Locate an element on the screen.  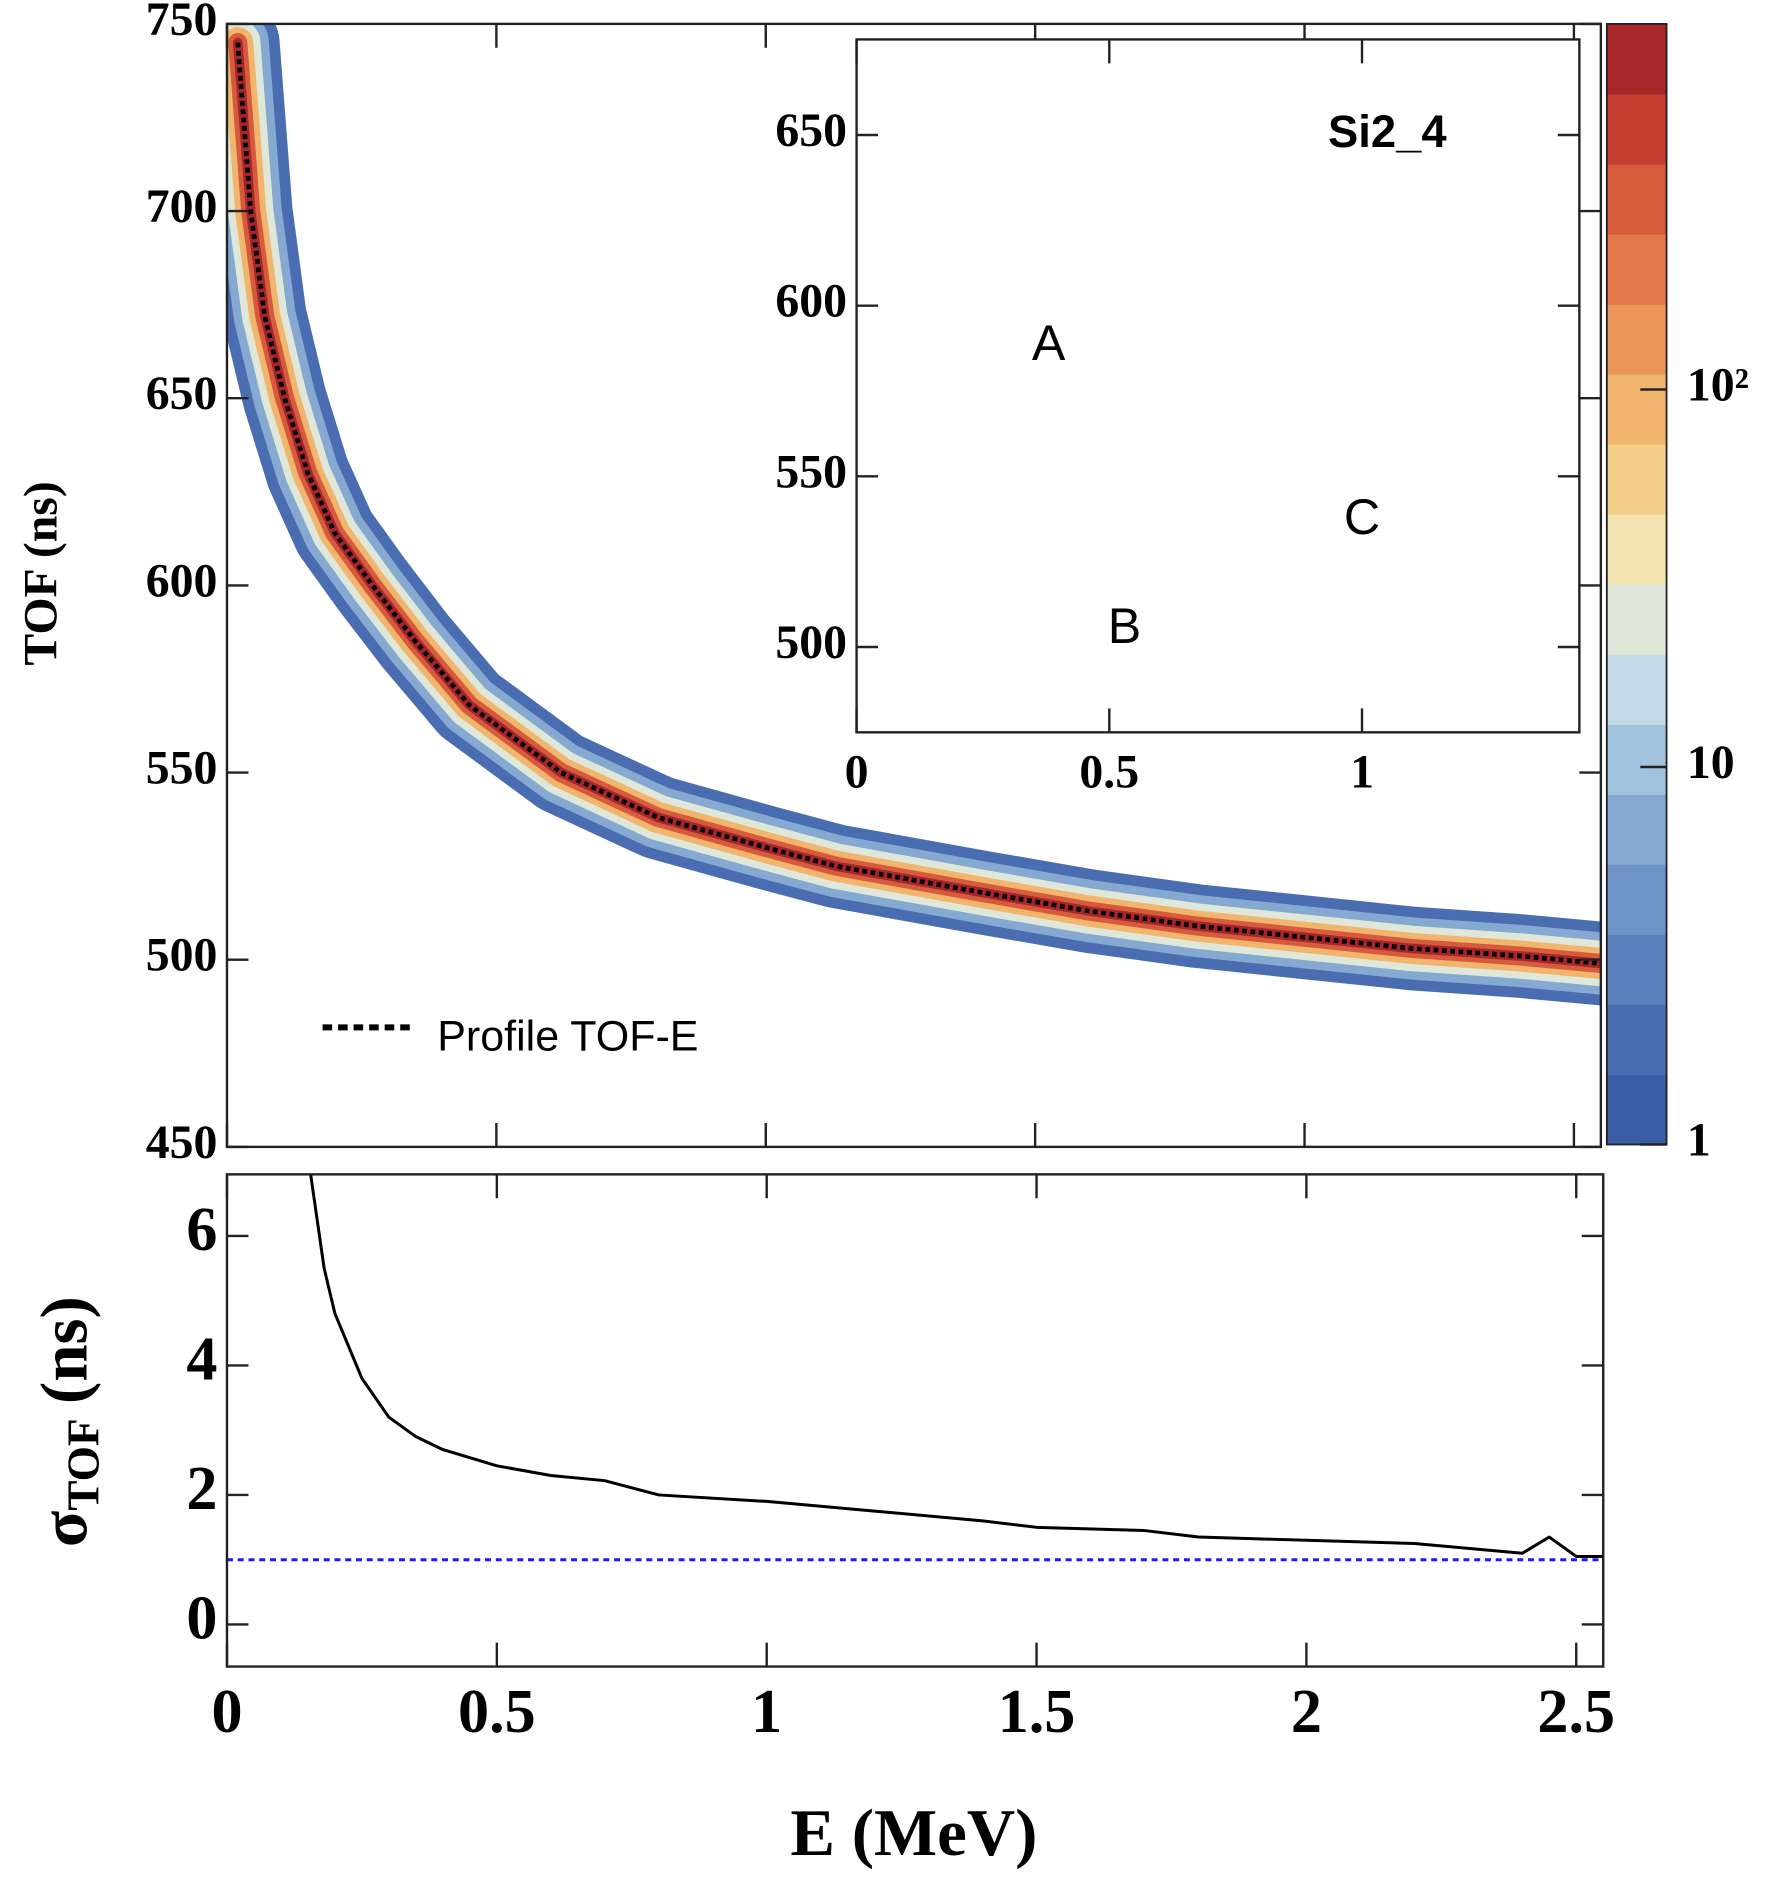
y-tick-label: 450 is located at coordinates (182, 1142).